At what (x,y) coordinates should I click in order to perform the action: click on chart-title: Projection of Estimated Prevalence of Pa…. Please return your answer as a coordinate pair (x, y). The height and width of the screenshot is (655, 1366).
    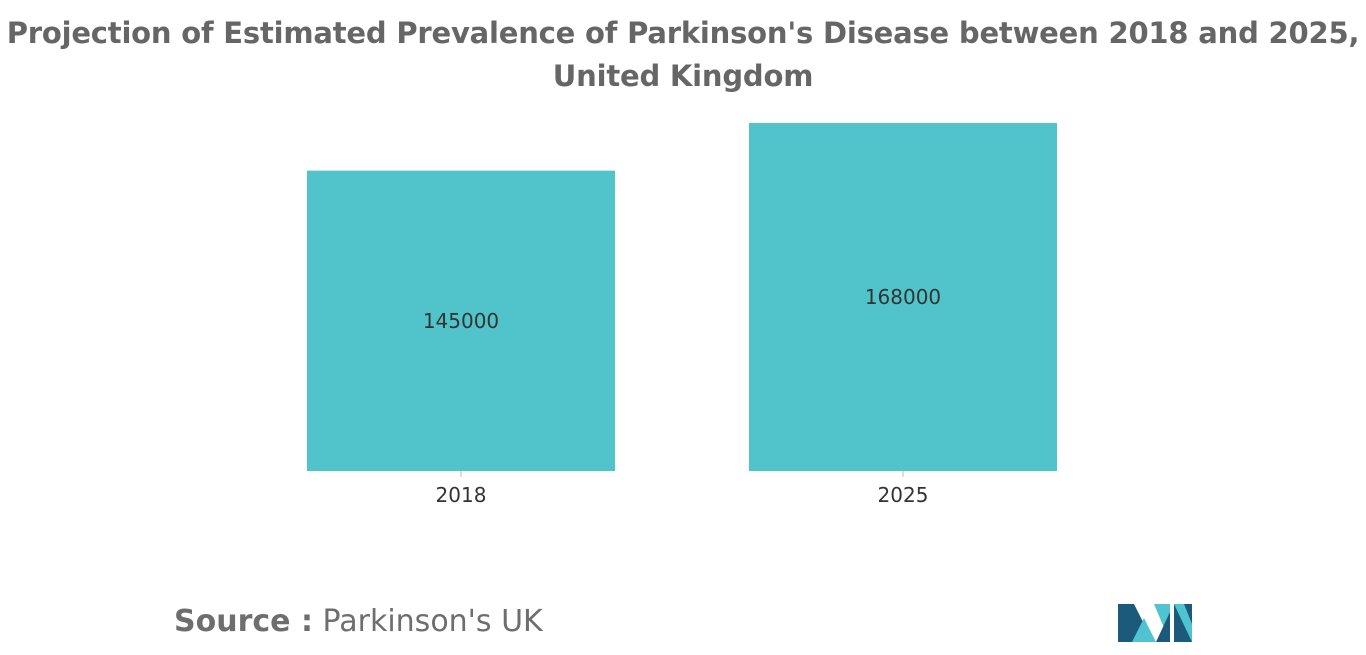
    Looking at the image, I should click on (683, 54).